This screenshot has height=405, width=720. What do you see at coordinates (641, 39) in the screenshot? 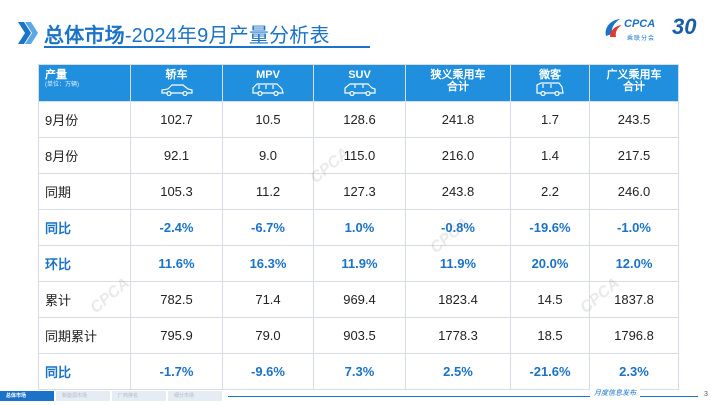
I see `logo-subtext: 乘联分会` at bounding box center [641, 39].